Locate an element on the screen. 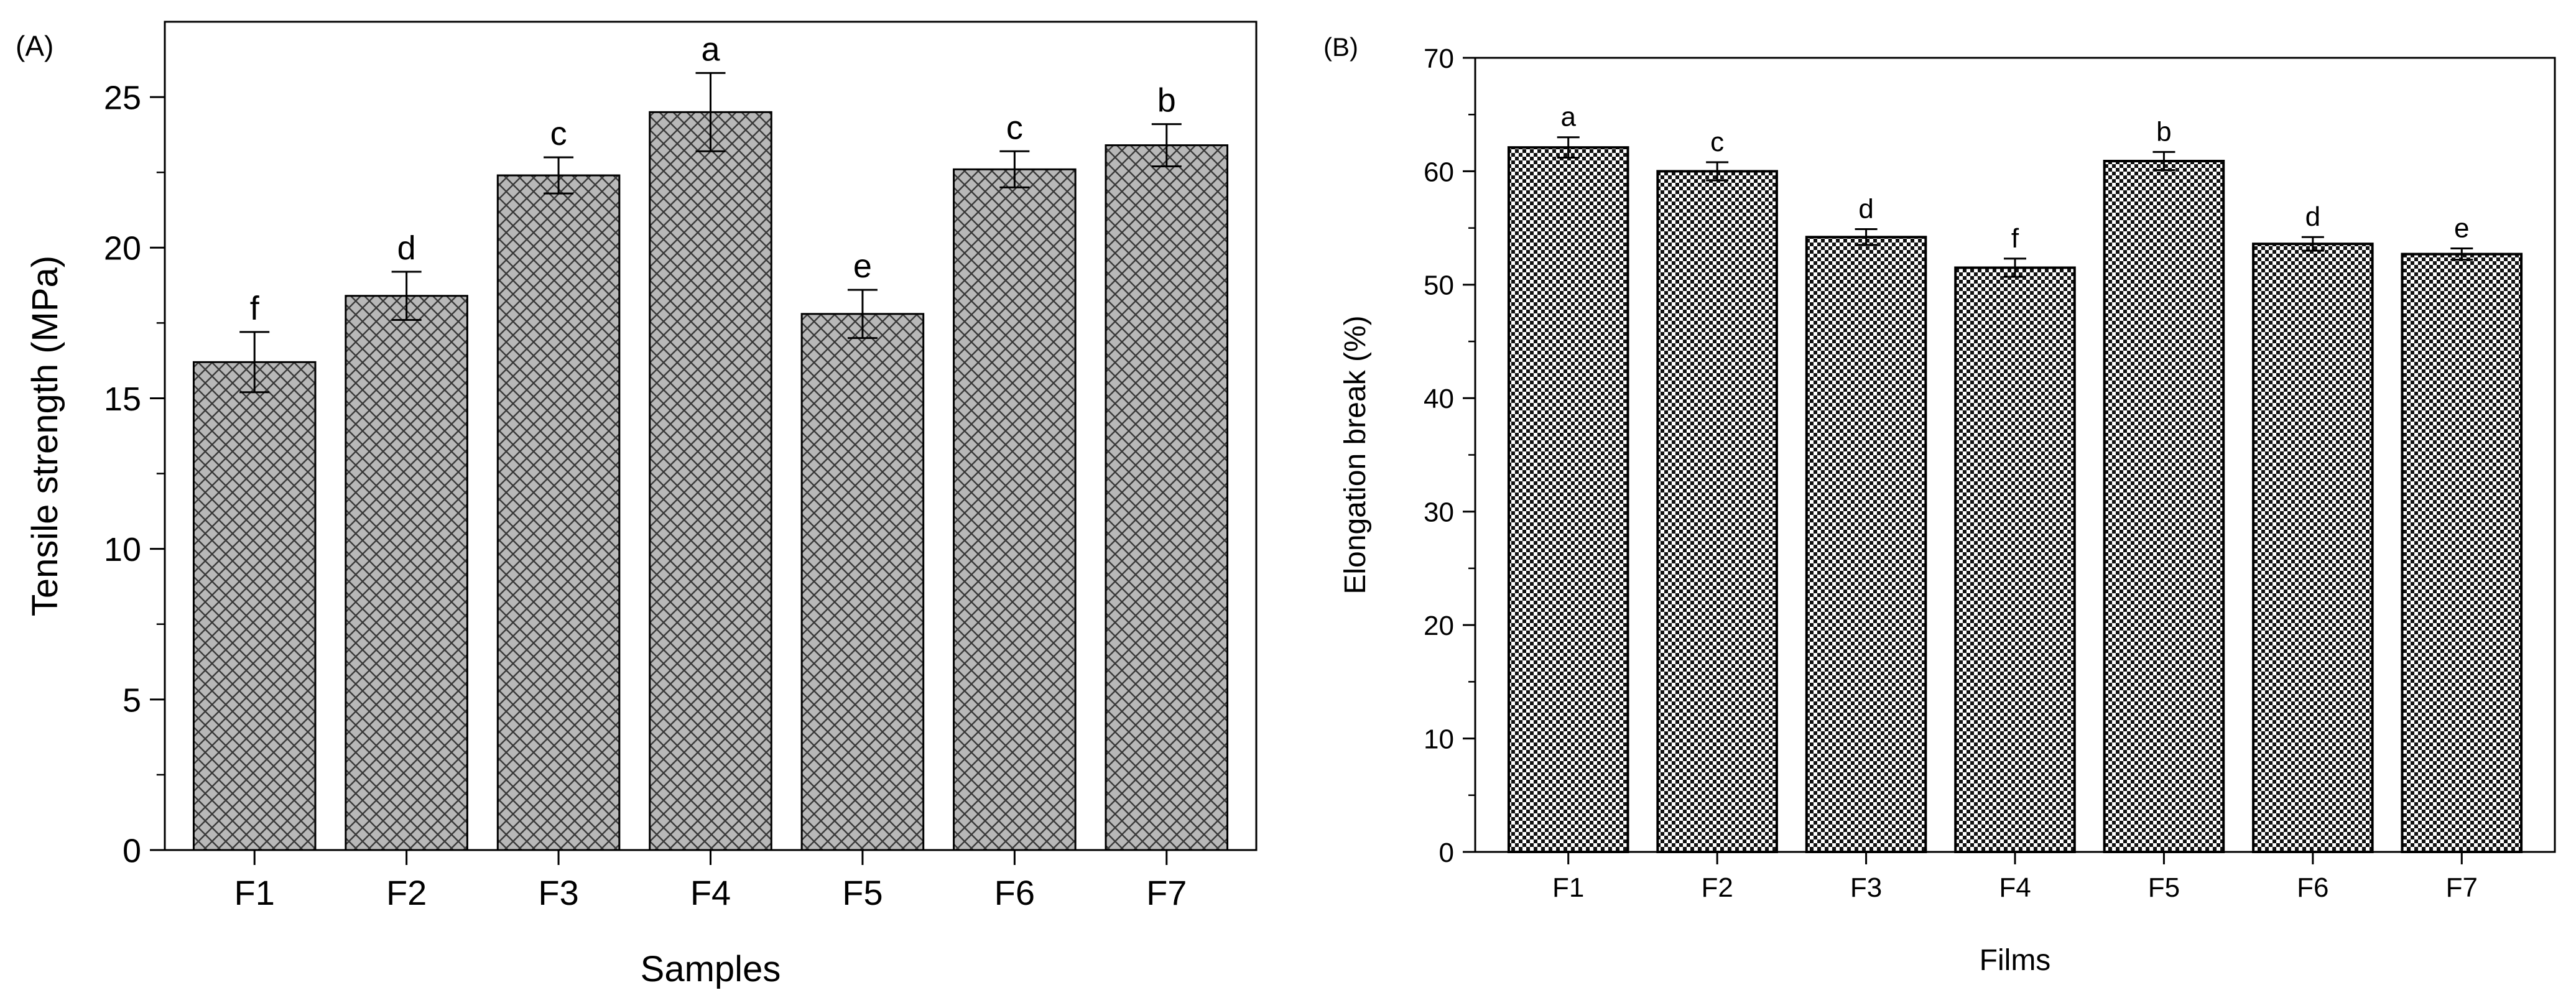  y-axis-label: Elongation break (%) is located at coordinates (1356, 454).